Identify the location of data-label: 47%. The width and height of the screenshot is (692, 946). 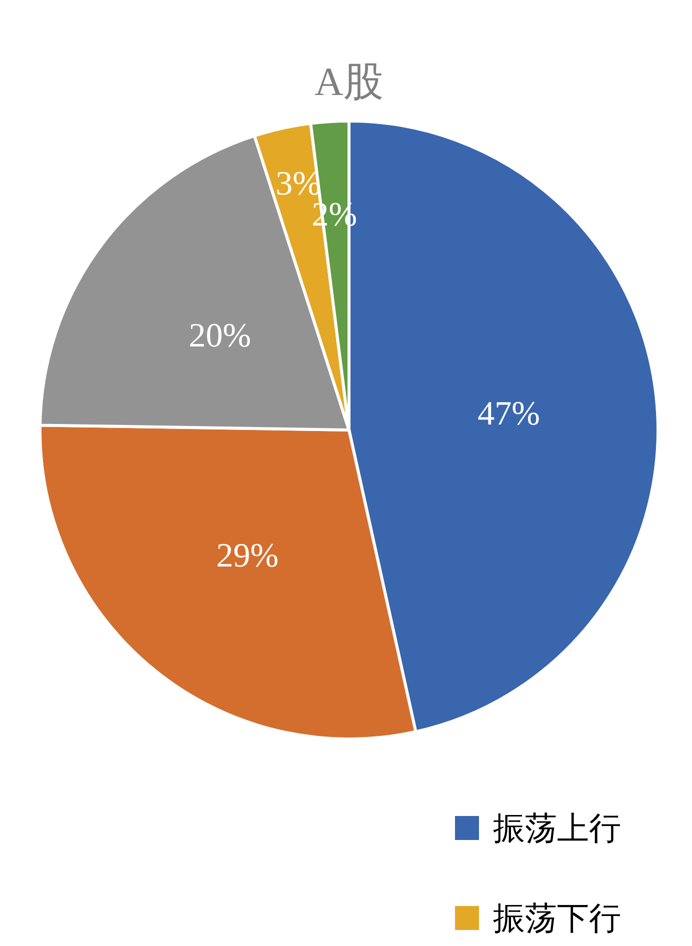
(509, 413).